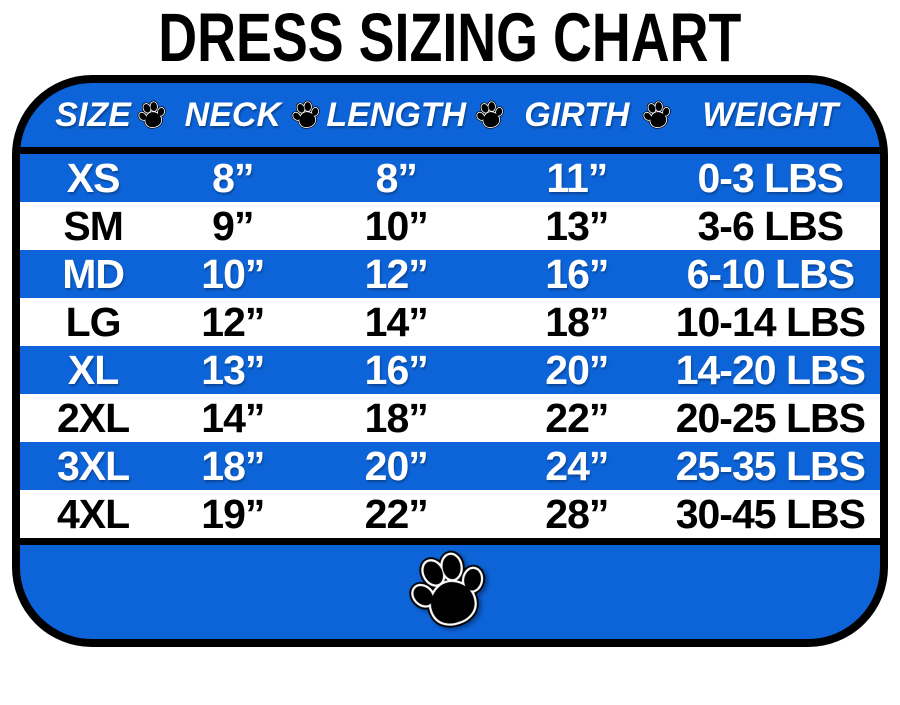 Image resolution: width=900 pixels, height=705 pixels. Describe the element at coordinates (93, 273) in the screenshot. I see `cell-size: MD` at that location.